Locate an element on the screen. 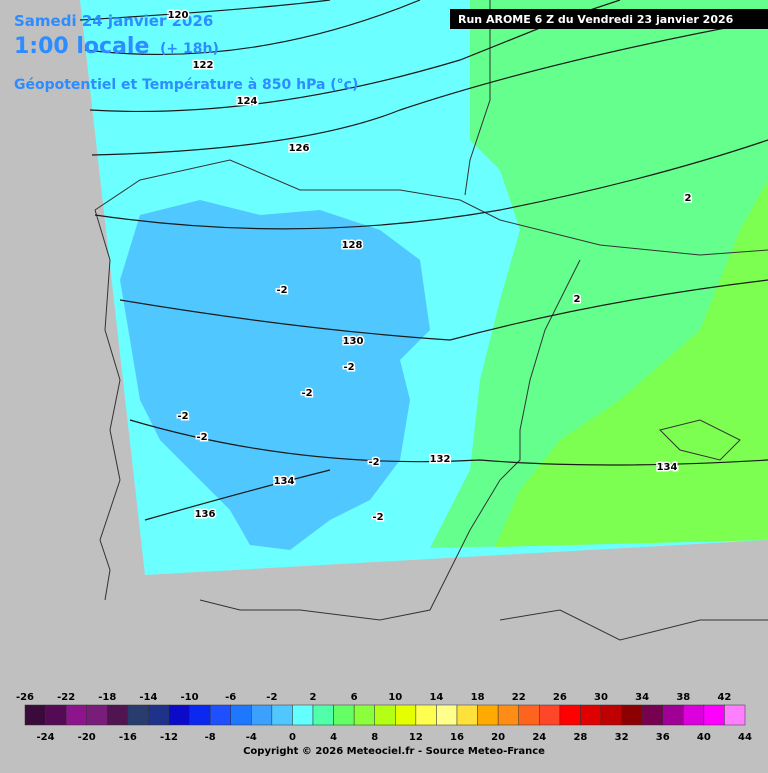  contour-label: 120 is located at coordinates (178, 15).